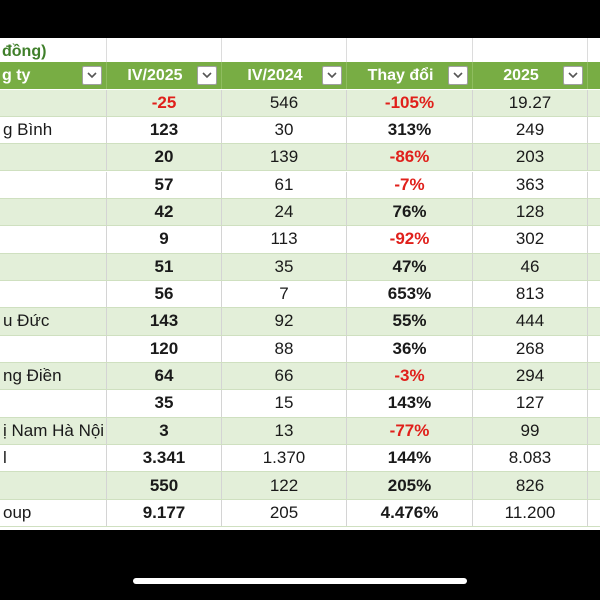  What do you see at coordinates (410, 348) in the screenshot?
I see `cell-change: 36%` at bounding box center [410, 348].